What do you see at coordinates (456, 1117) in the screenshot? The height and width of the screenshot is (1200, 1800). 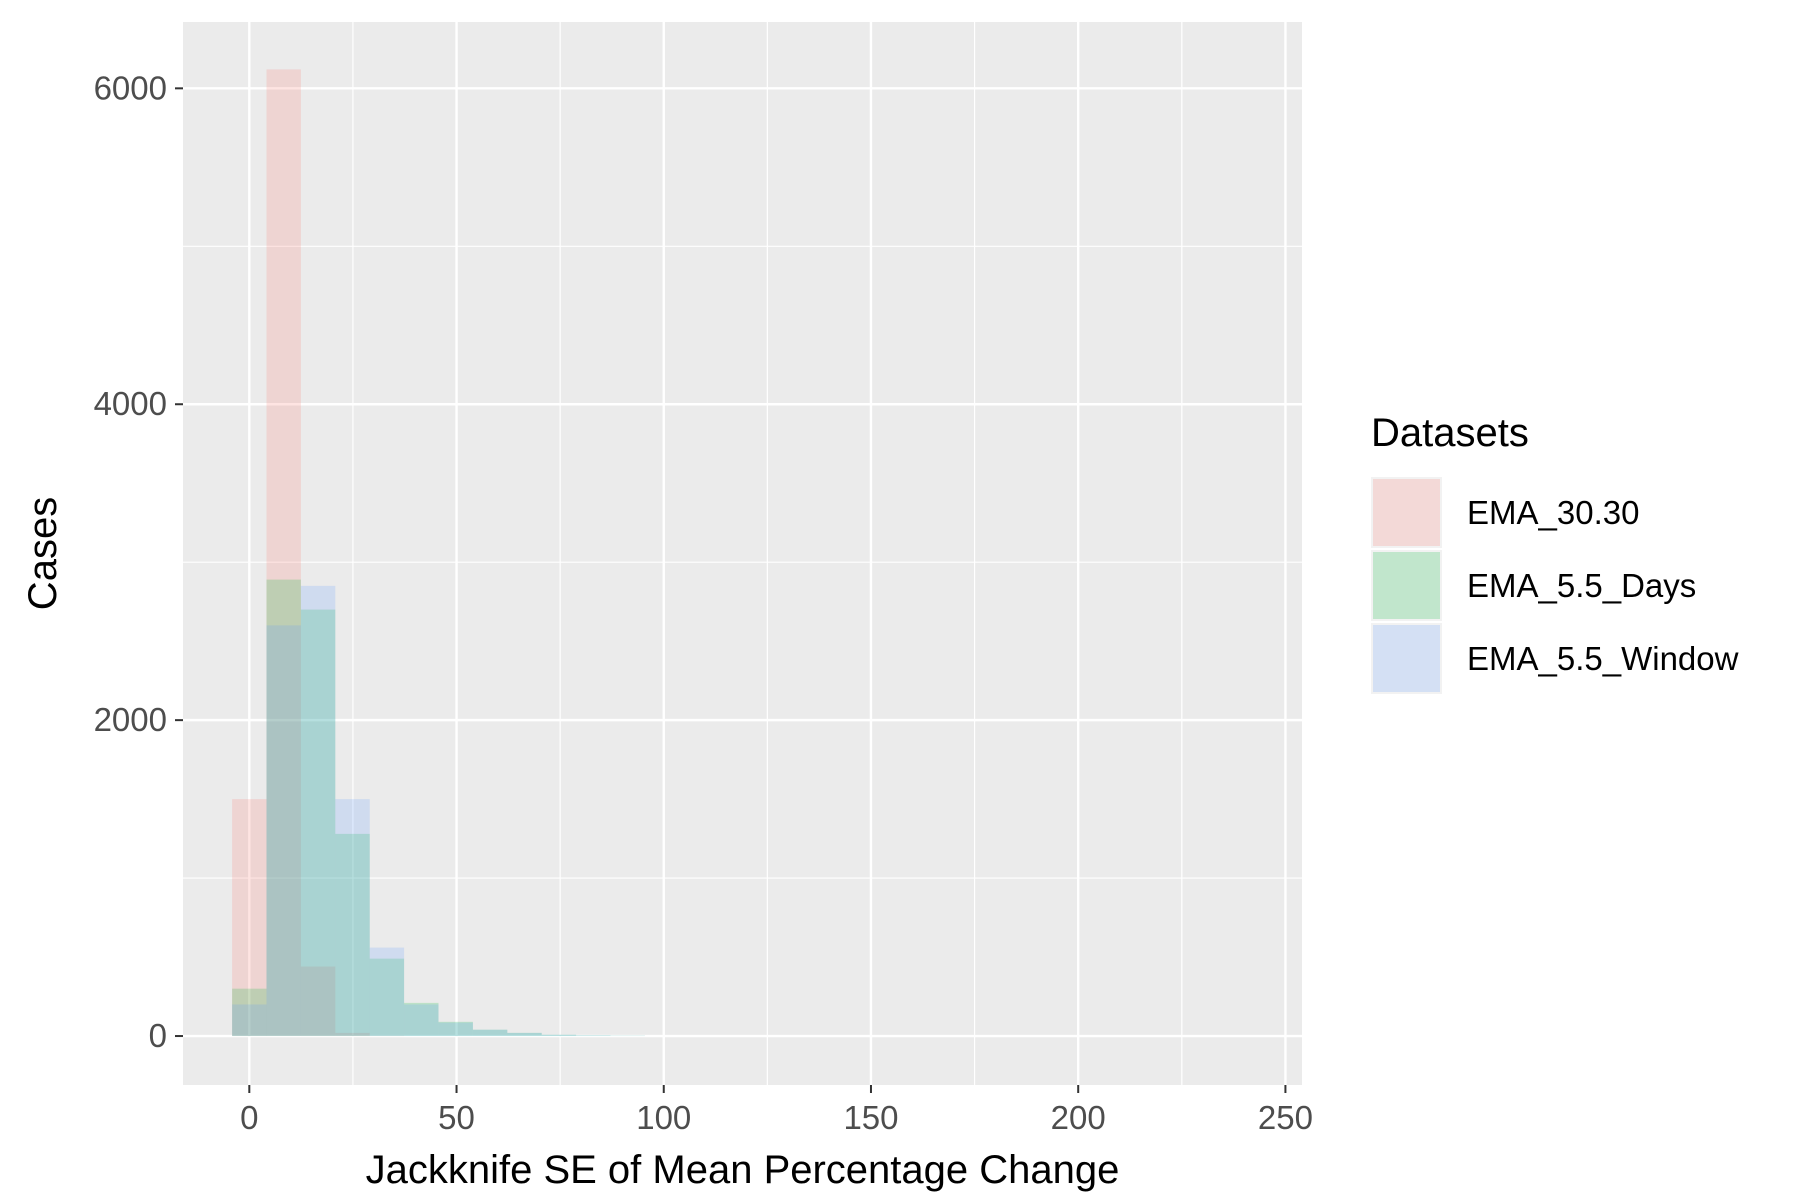 I see `x-tick-label: 50` at bounding box center [456, 1117].